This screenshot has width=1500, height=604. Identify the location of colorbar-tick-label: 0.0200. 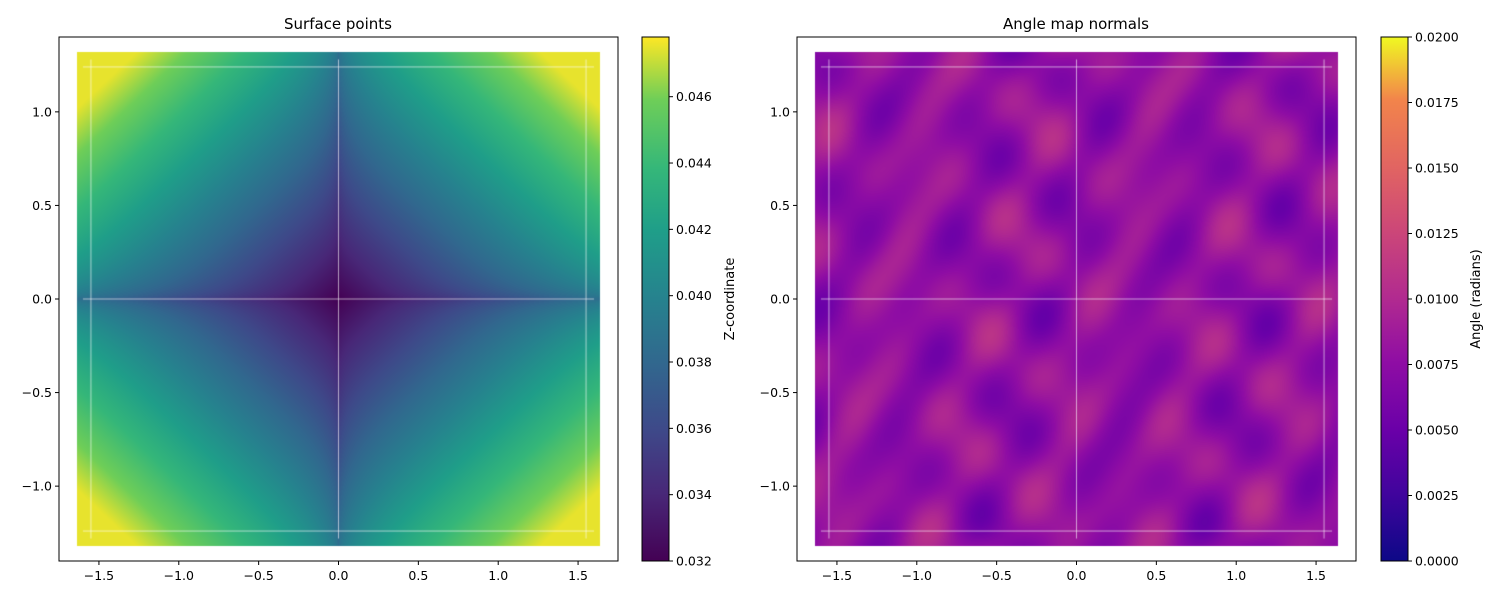
(1437, 37).